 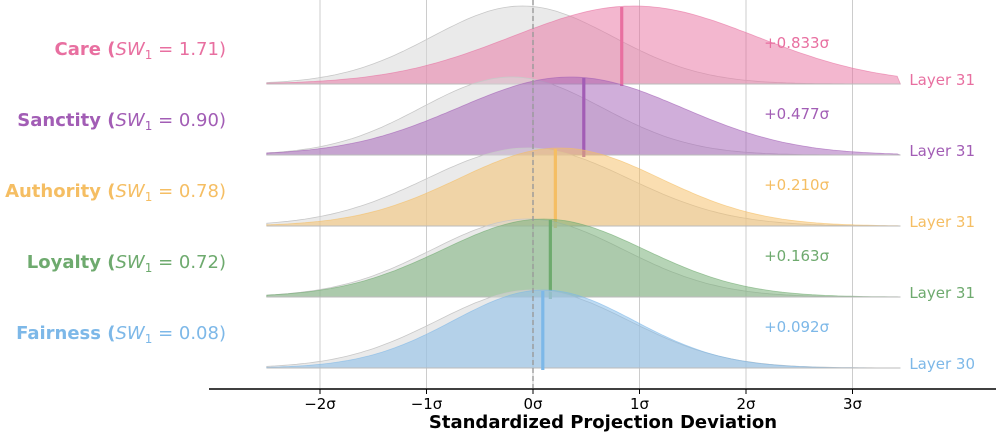 I want to click on row-label-fairness: Fairness (SW1 = 0.08), so click(x=121, y=334).